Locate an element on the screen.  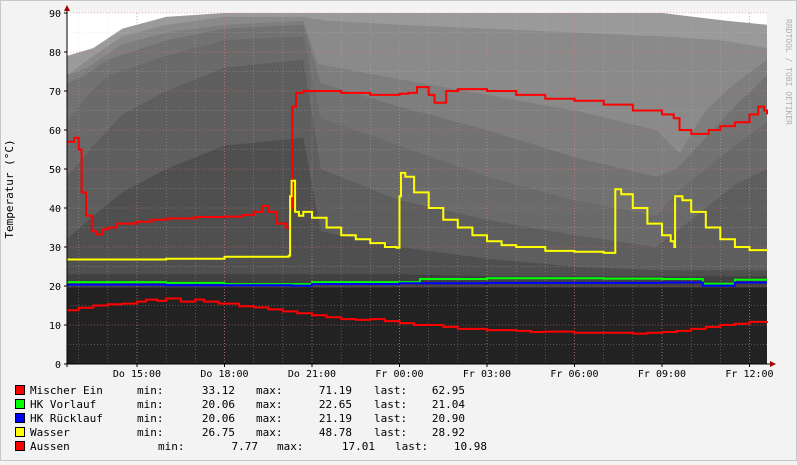
x-tick-label: Fr 09:00 is located at coordinates (662, 374).